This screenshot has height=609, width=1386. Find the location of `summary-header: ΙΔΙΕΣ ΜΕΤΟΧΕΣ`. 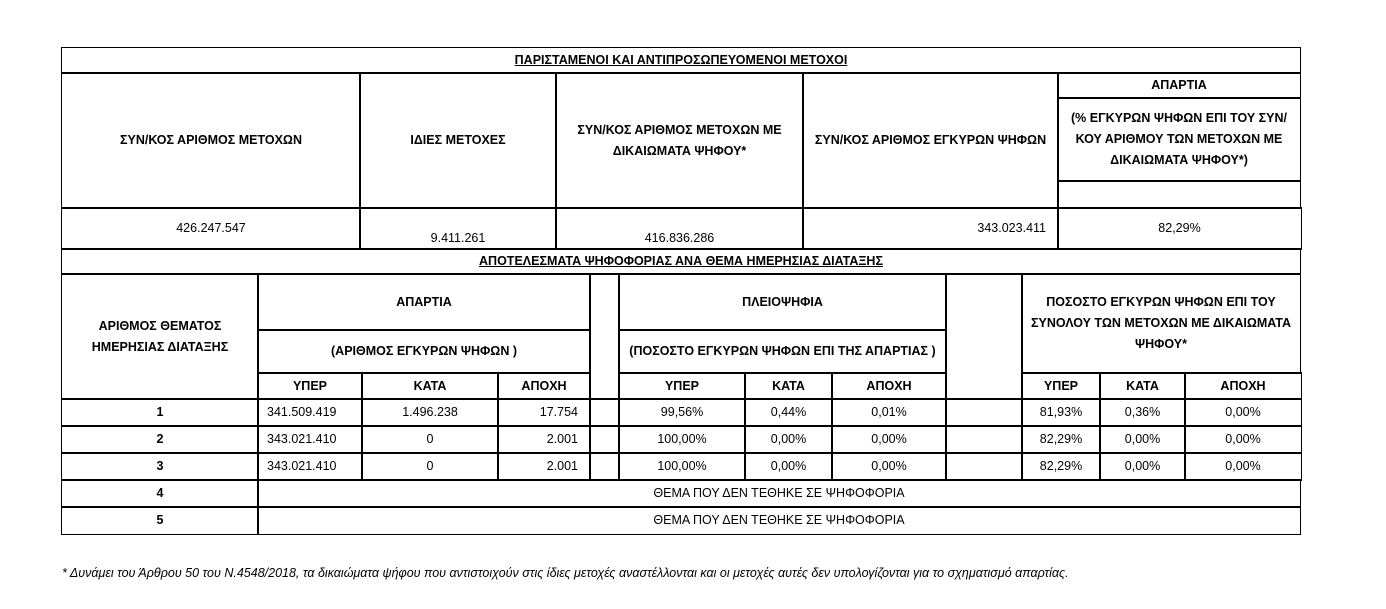

summary-header: ΙΔΙΕΣ ΜΕΤΟΧΕΣ is located at coordinates (458, 140).